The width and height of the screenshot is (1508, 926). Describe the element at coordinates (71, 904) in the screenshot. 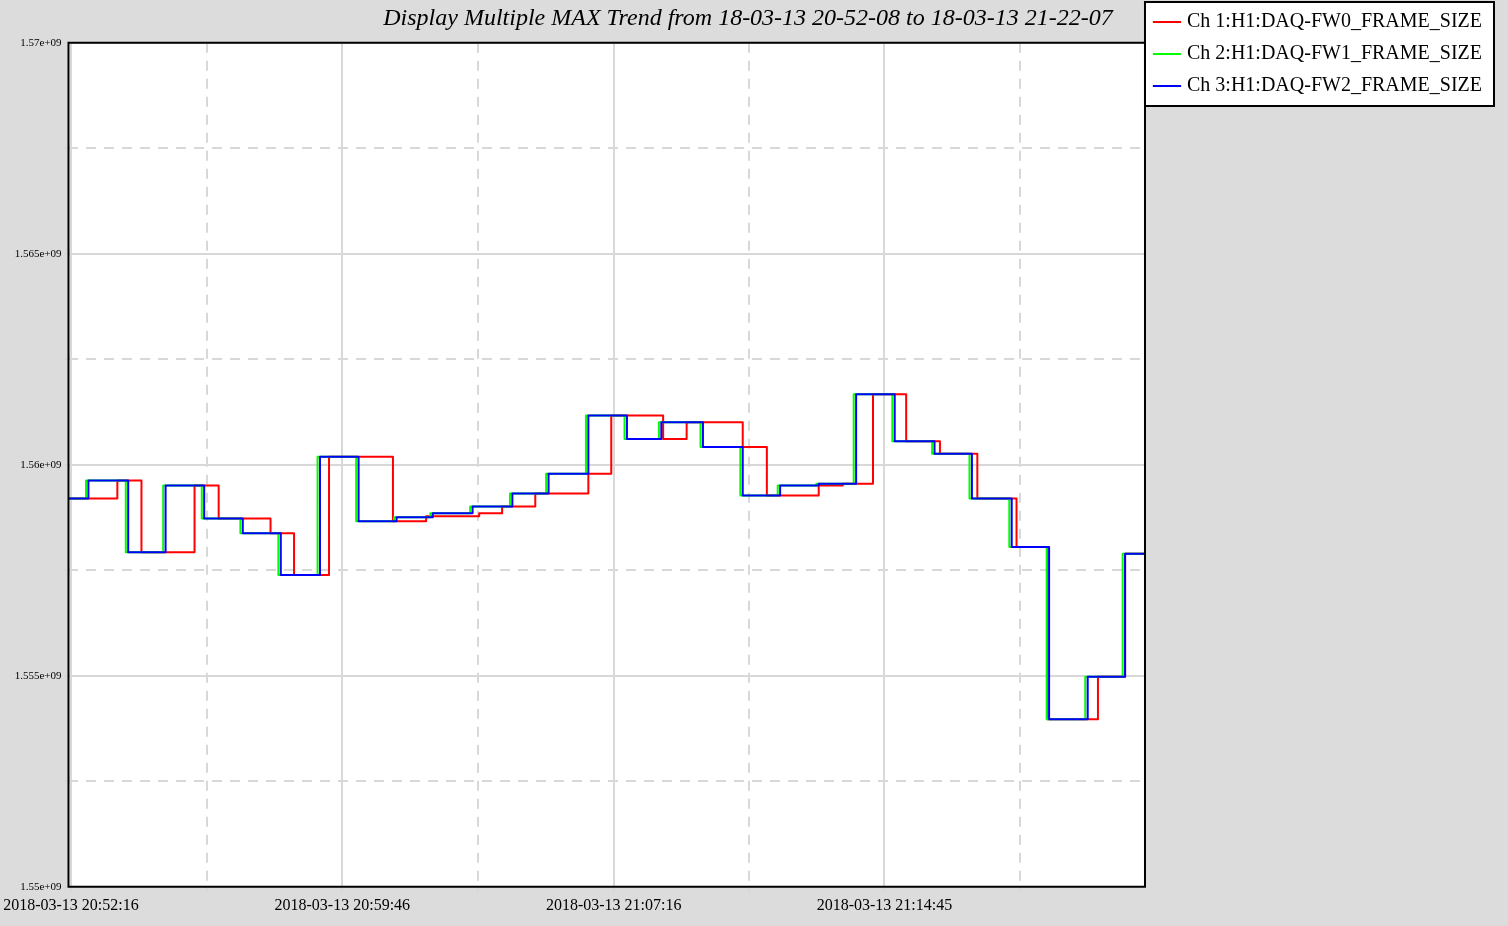

I see `x-tick-label: 2018-03-13 20:52:16` at that location.